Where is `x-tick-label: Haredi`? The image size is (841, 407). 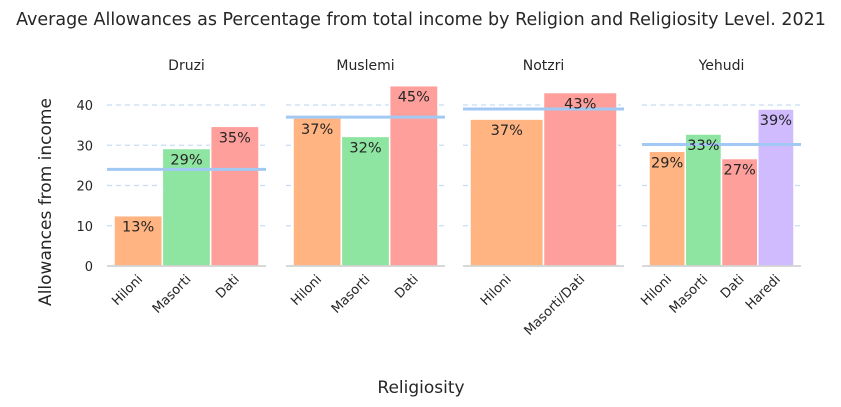
x-tick-label: Haredi is located at coordinates (763, 292).